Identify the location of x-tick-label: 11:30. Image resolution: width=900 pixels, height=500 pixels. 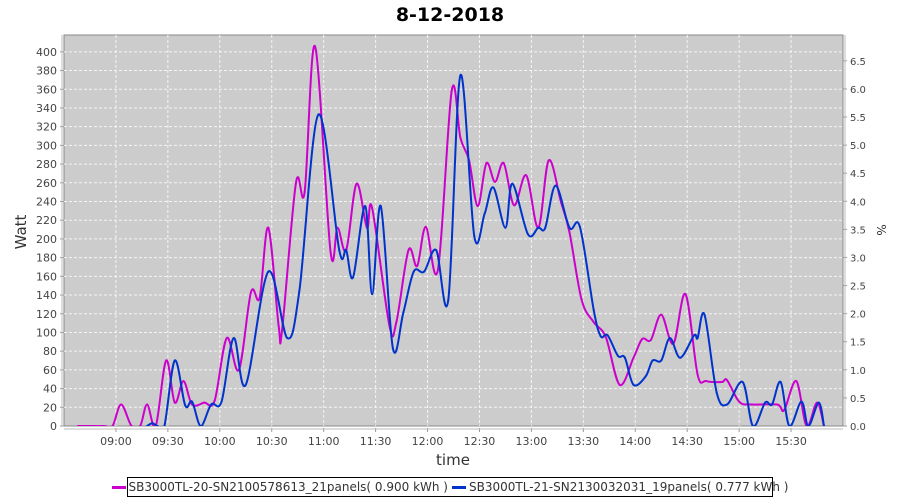
(376, 441).